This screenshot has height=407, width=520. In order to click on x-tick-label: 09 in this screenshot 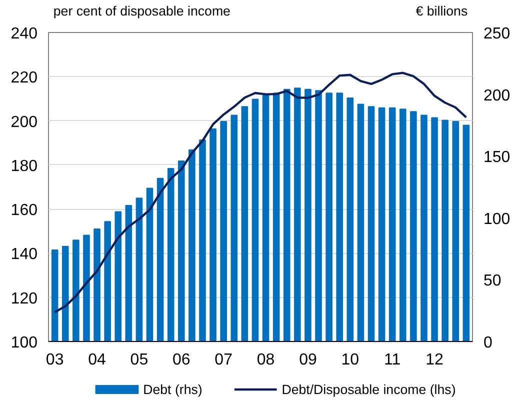, I will do `click(308, 360)`.